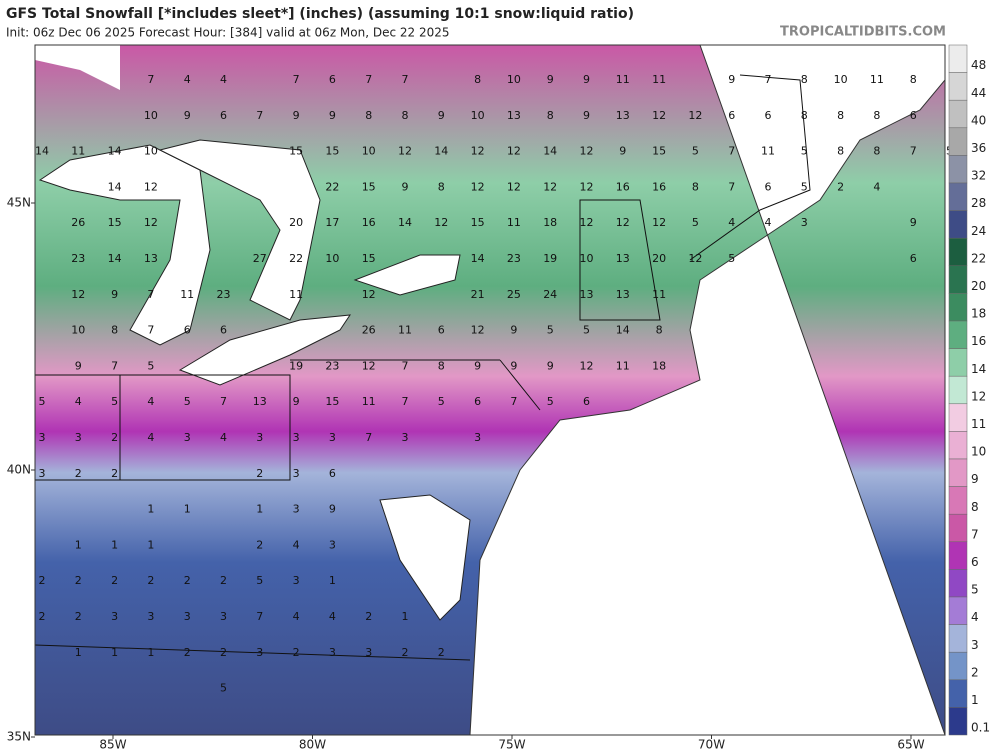 The height and width of the screenshot is (753, 1000). I want to click on lon-label: 70W, so click(711, 745).